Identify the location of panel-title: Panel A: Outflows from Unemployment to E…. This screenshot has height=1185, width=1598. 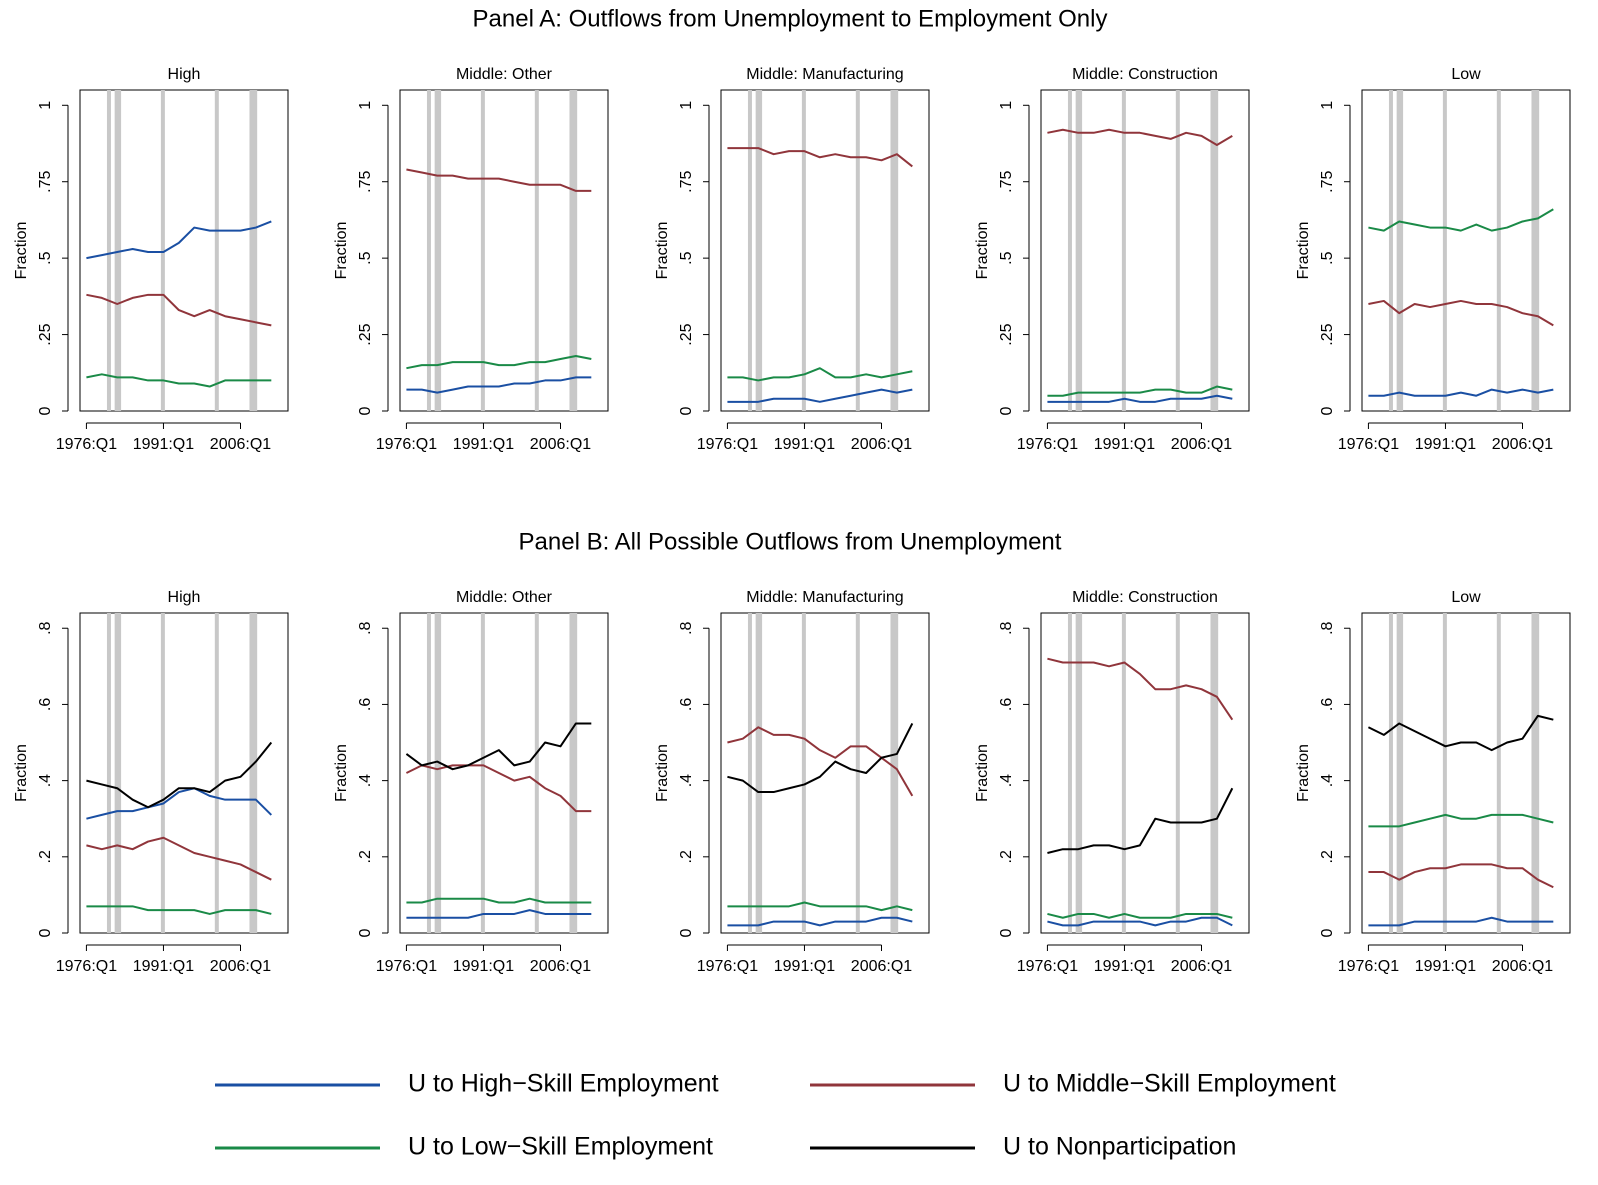
(790, 18).